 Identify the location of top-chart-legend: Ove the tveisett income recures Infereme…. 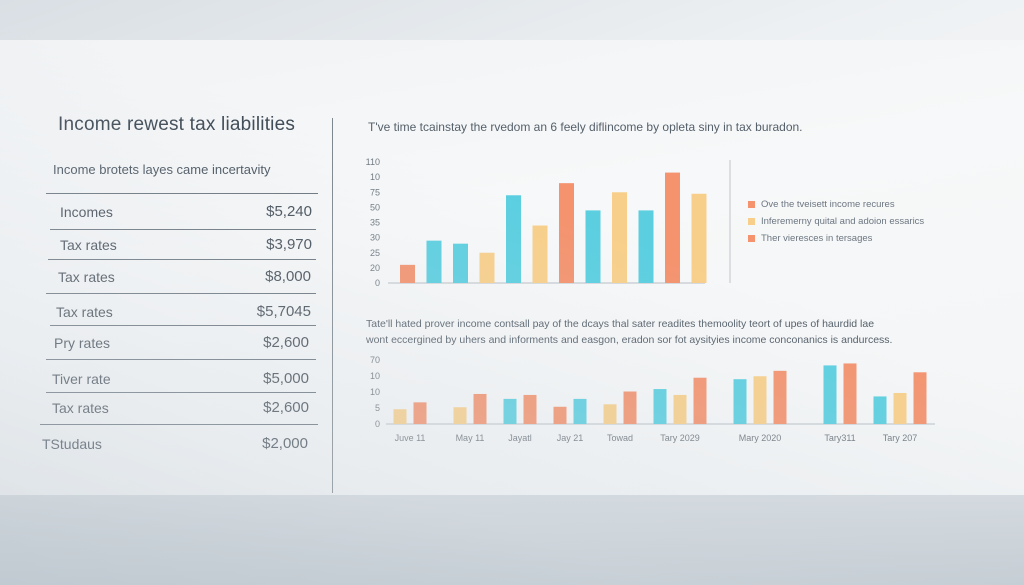
(836, 221).